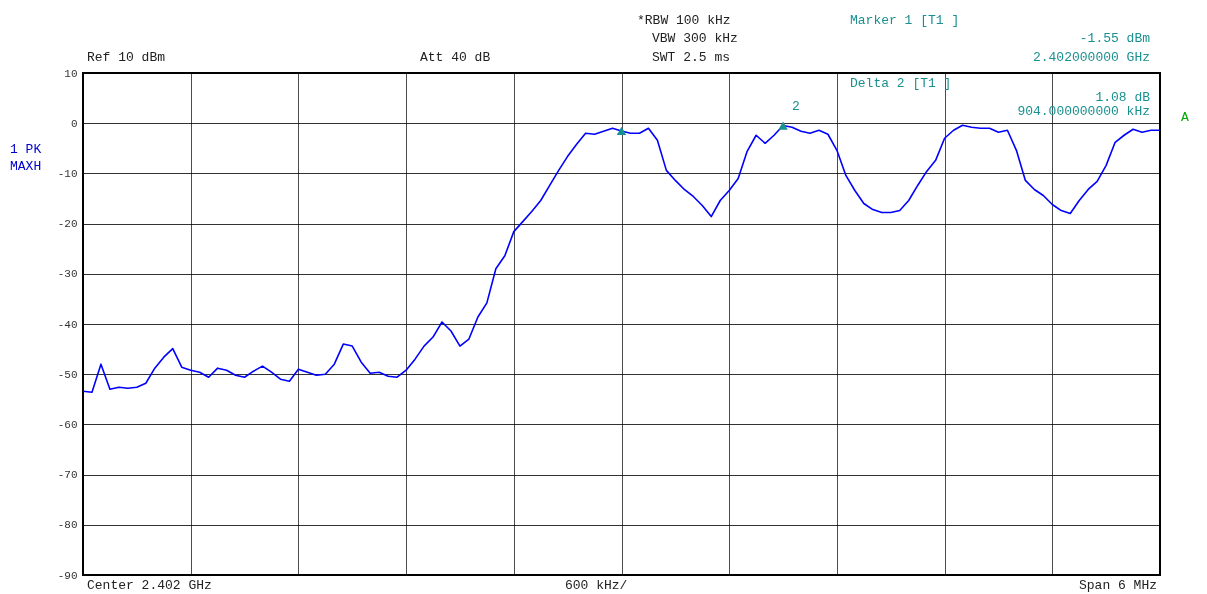  Describe the element at coordinates (905, 20) in the screenshot. I see `text: Marker 1 [T1 ]` at that location.